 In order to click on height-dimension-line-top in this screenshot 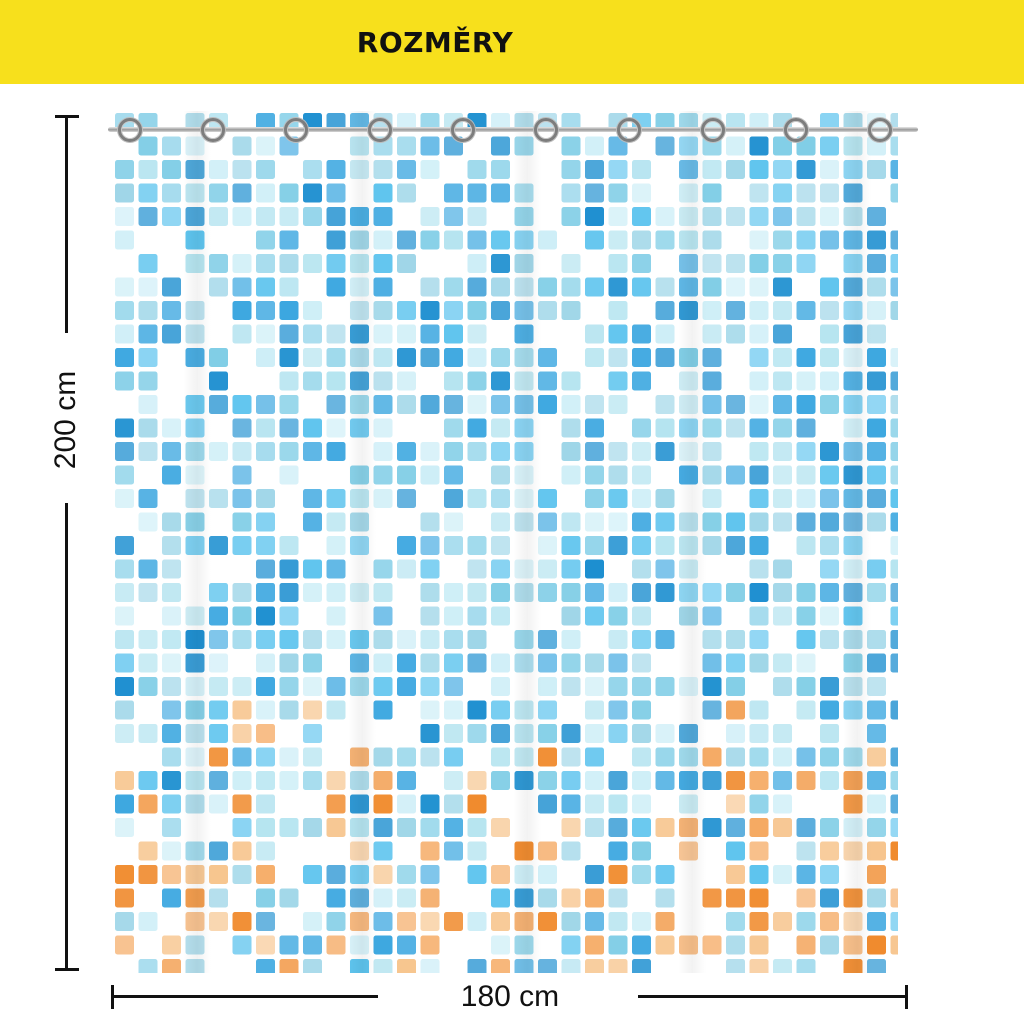, I will do `click(66, 224)`.